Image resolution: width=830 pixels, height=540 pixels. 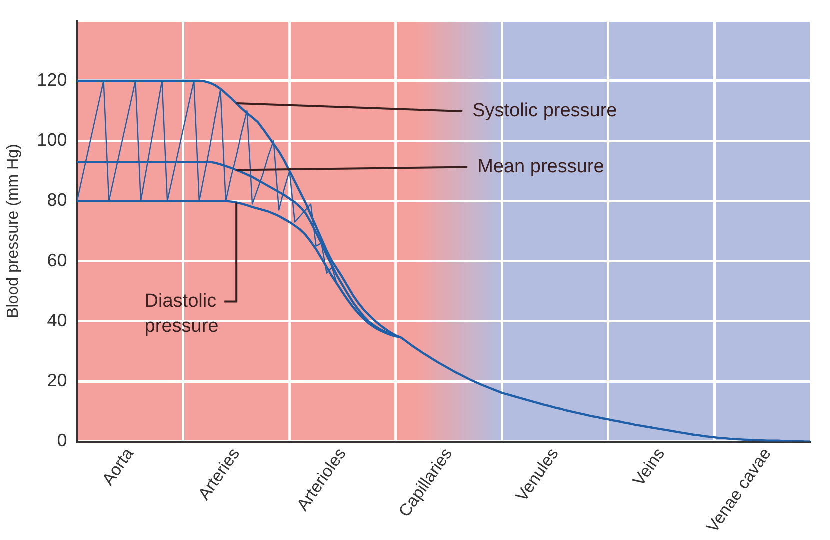 I want to click on y-tick-label: 20, so click(x=57, y=380).